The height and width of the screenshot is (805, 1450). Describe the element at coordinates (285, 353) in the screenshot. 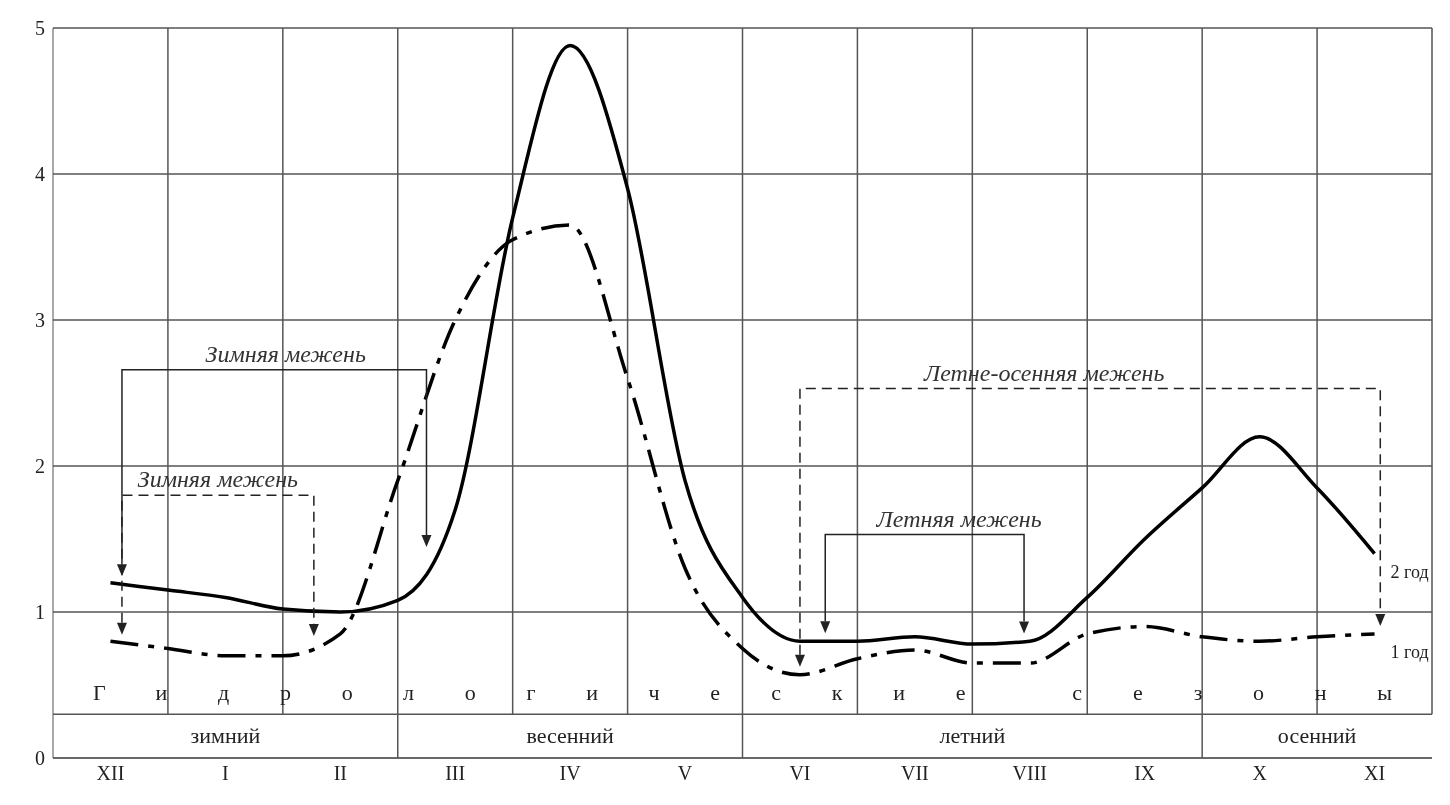

I see `annotation: Зимняя межень` at that location.